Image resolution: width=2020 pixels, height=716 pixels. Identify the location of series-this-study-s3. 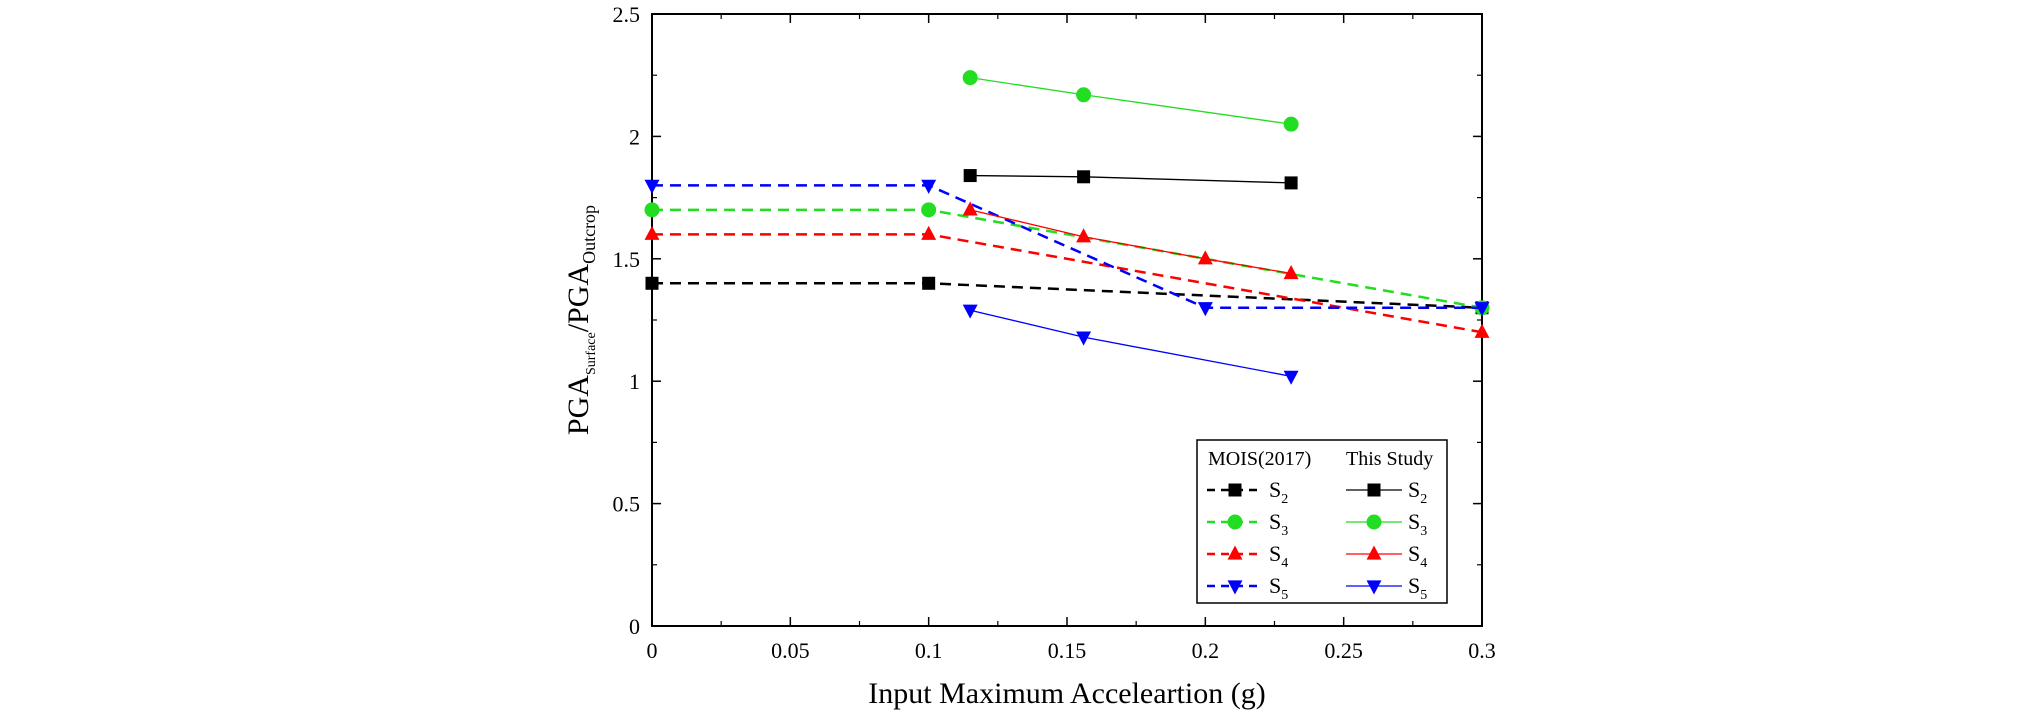
(1130, 101).